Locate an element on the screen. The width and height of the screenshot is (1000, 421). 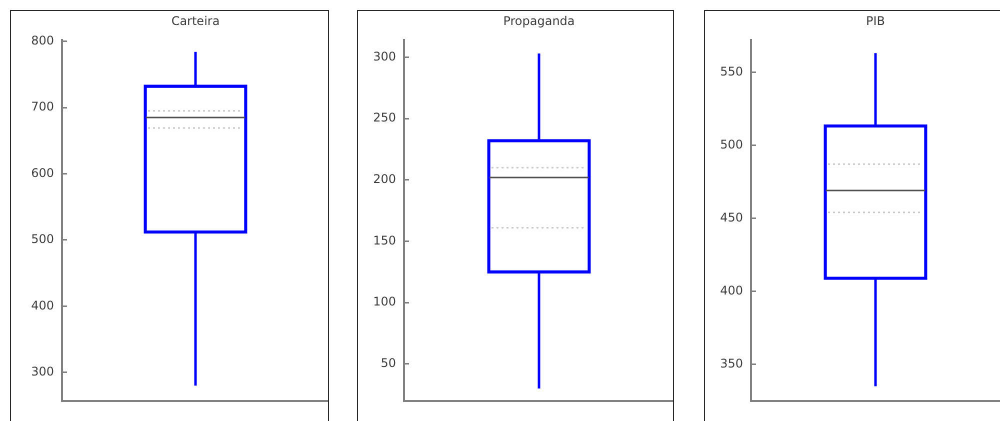
chart-title: Propaganda is located at coordinates (539, 21).